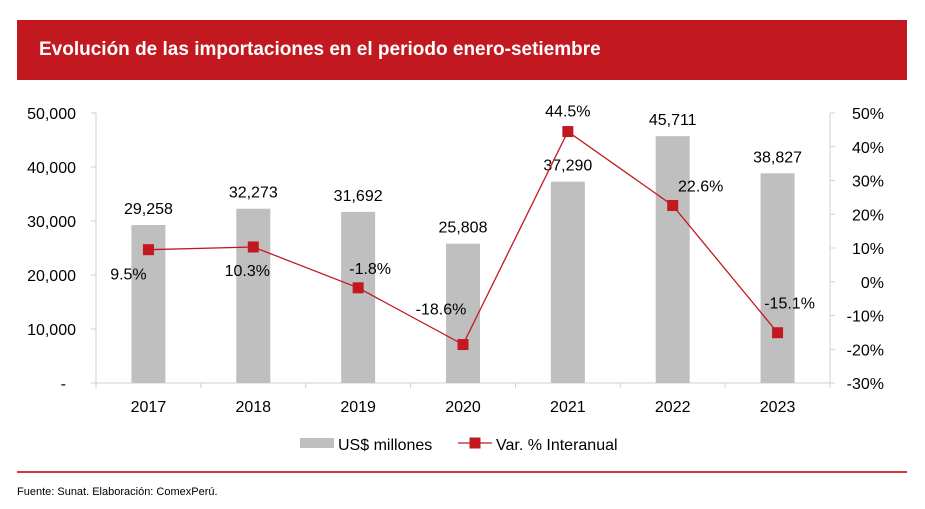 The image size is (925, 509). I want to click on bar-2019, so click(358, 297).